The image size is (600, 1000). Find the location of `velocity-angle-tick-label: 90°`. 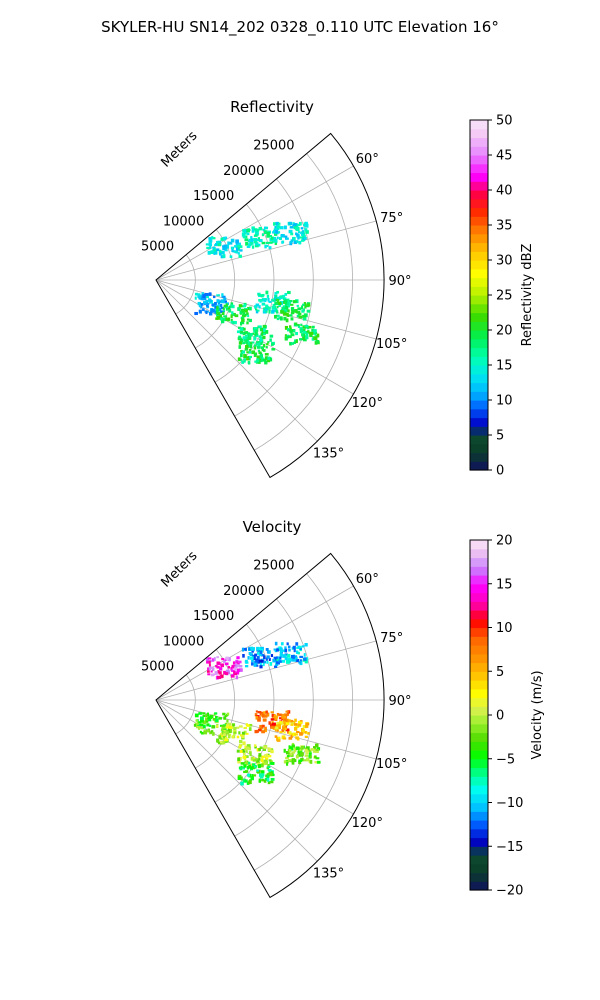

velocity-angle-tick-label: 90° is located at coordinates (399, 701).